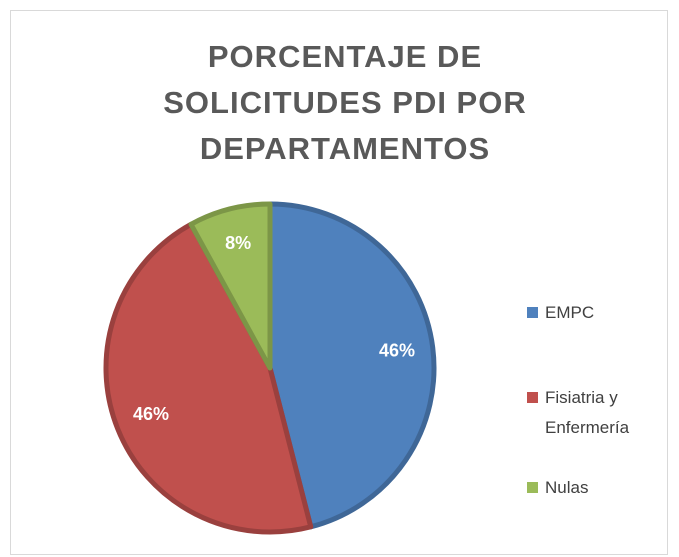  What do you see at coordinates (570, 312) in the screenshot?
I see `legend-label: EMPC` at bounding box center [570, 312].